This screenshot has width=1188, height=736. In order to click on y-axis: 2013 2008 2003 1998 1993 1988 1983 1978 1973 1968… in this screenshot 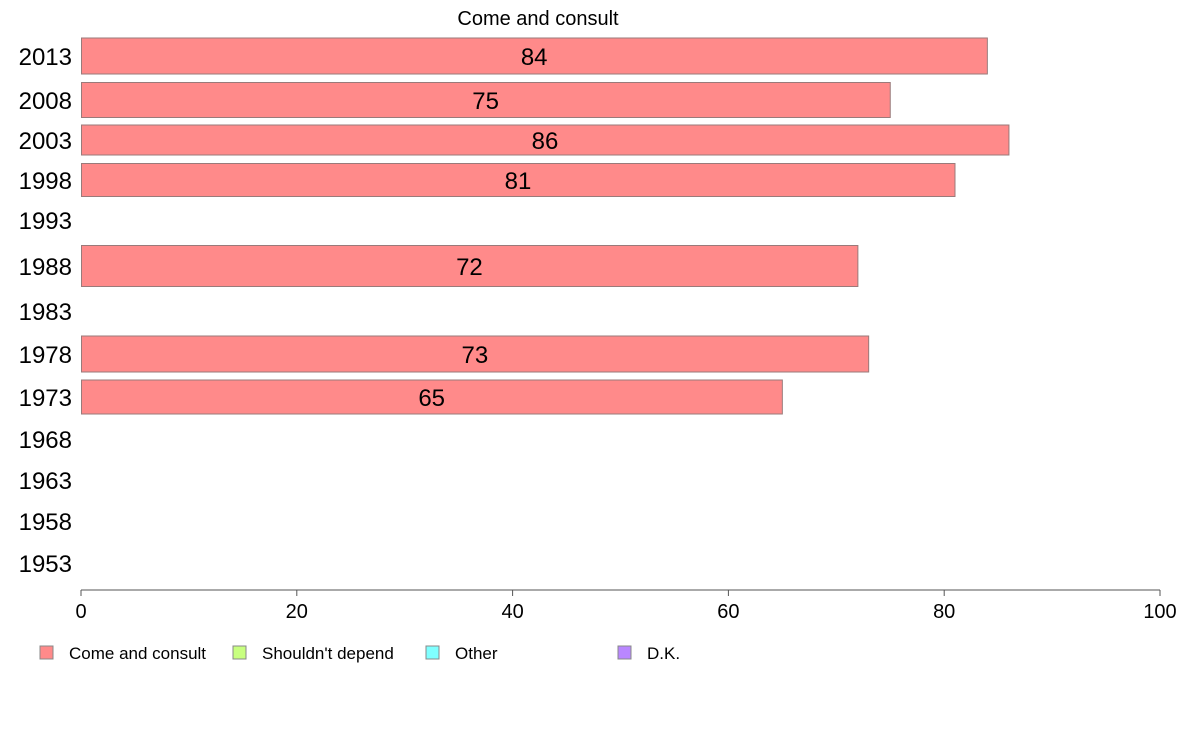, I will do `click(45, 311)`.